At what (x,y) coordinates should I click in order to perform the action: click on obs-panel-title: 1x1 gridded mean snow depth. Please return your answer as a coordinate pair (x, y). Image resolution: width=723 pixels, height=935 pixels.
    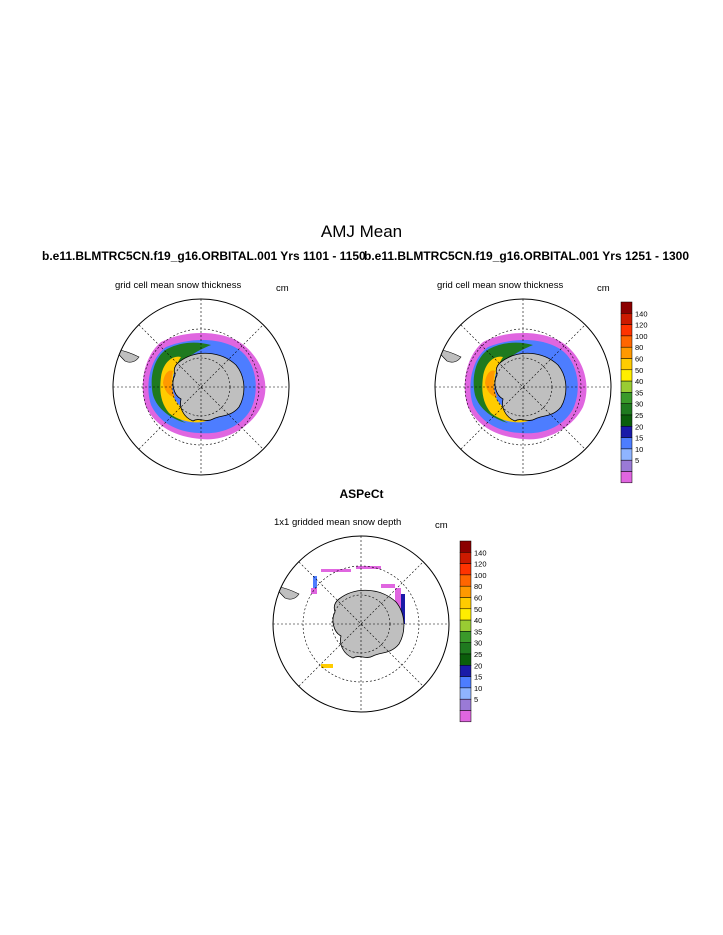
    Looking at the image, I should click on (338, 522).